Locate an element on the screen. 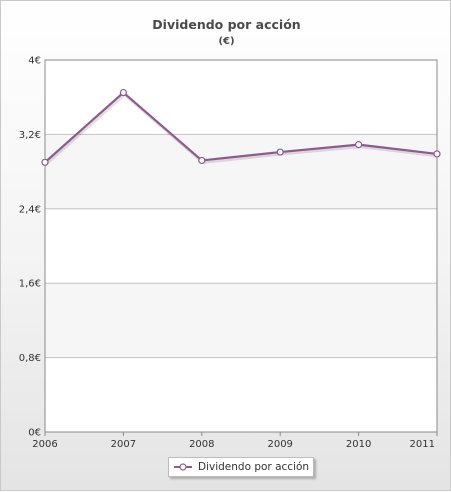 The width and height of the screenshot is (451, 492). y-tick-label: 2,4€ is located at coordinates (30, 209).